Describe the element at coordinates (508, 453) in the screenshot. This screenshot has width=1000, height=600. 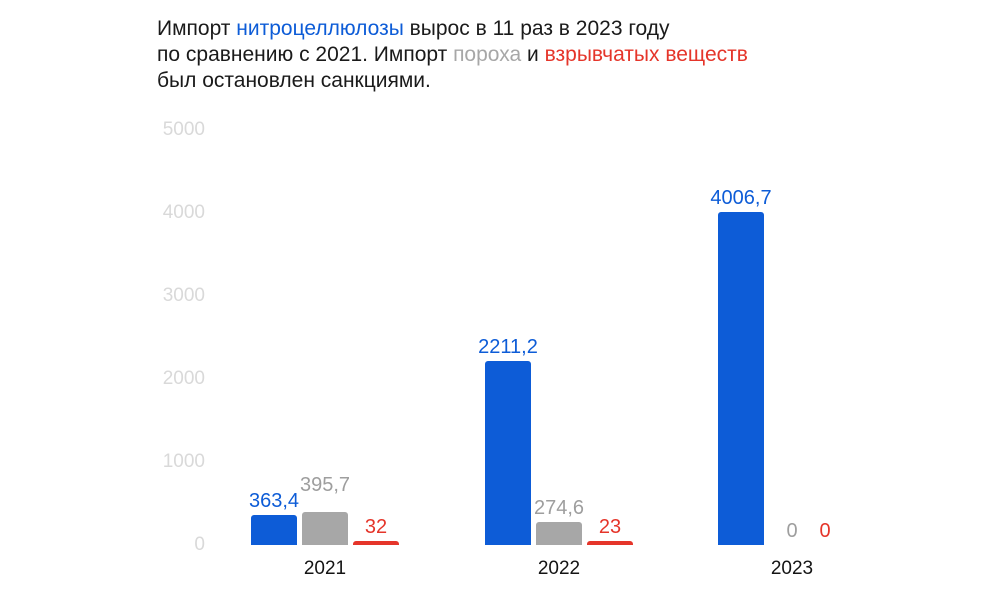
I see `bar-nitrocellulose-2022` at that location.